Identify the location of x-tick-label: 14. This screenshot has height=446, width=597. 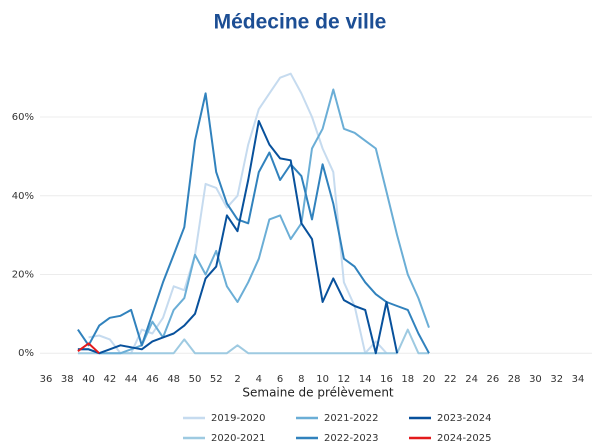
(365, 379).